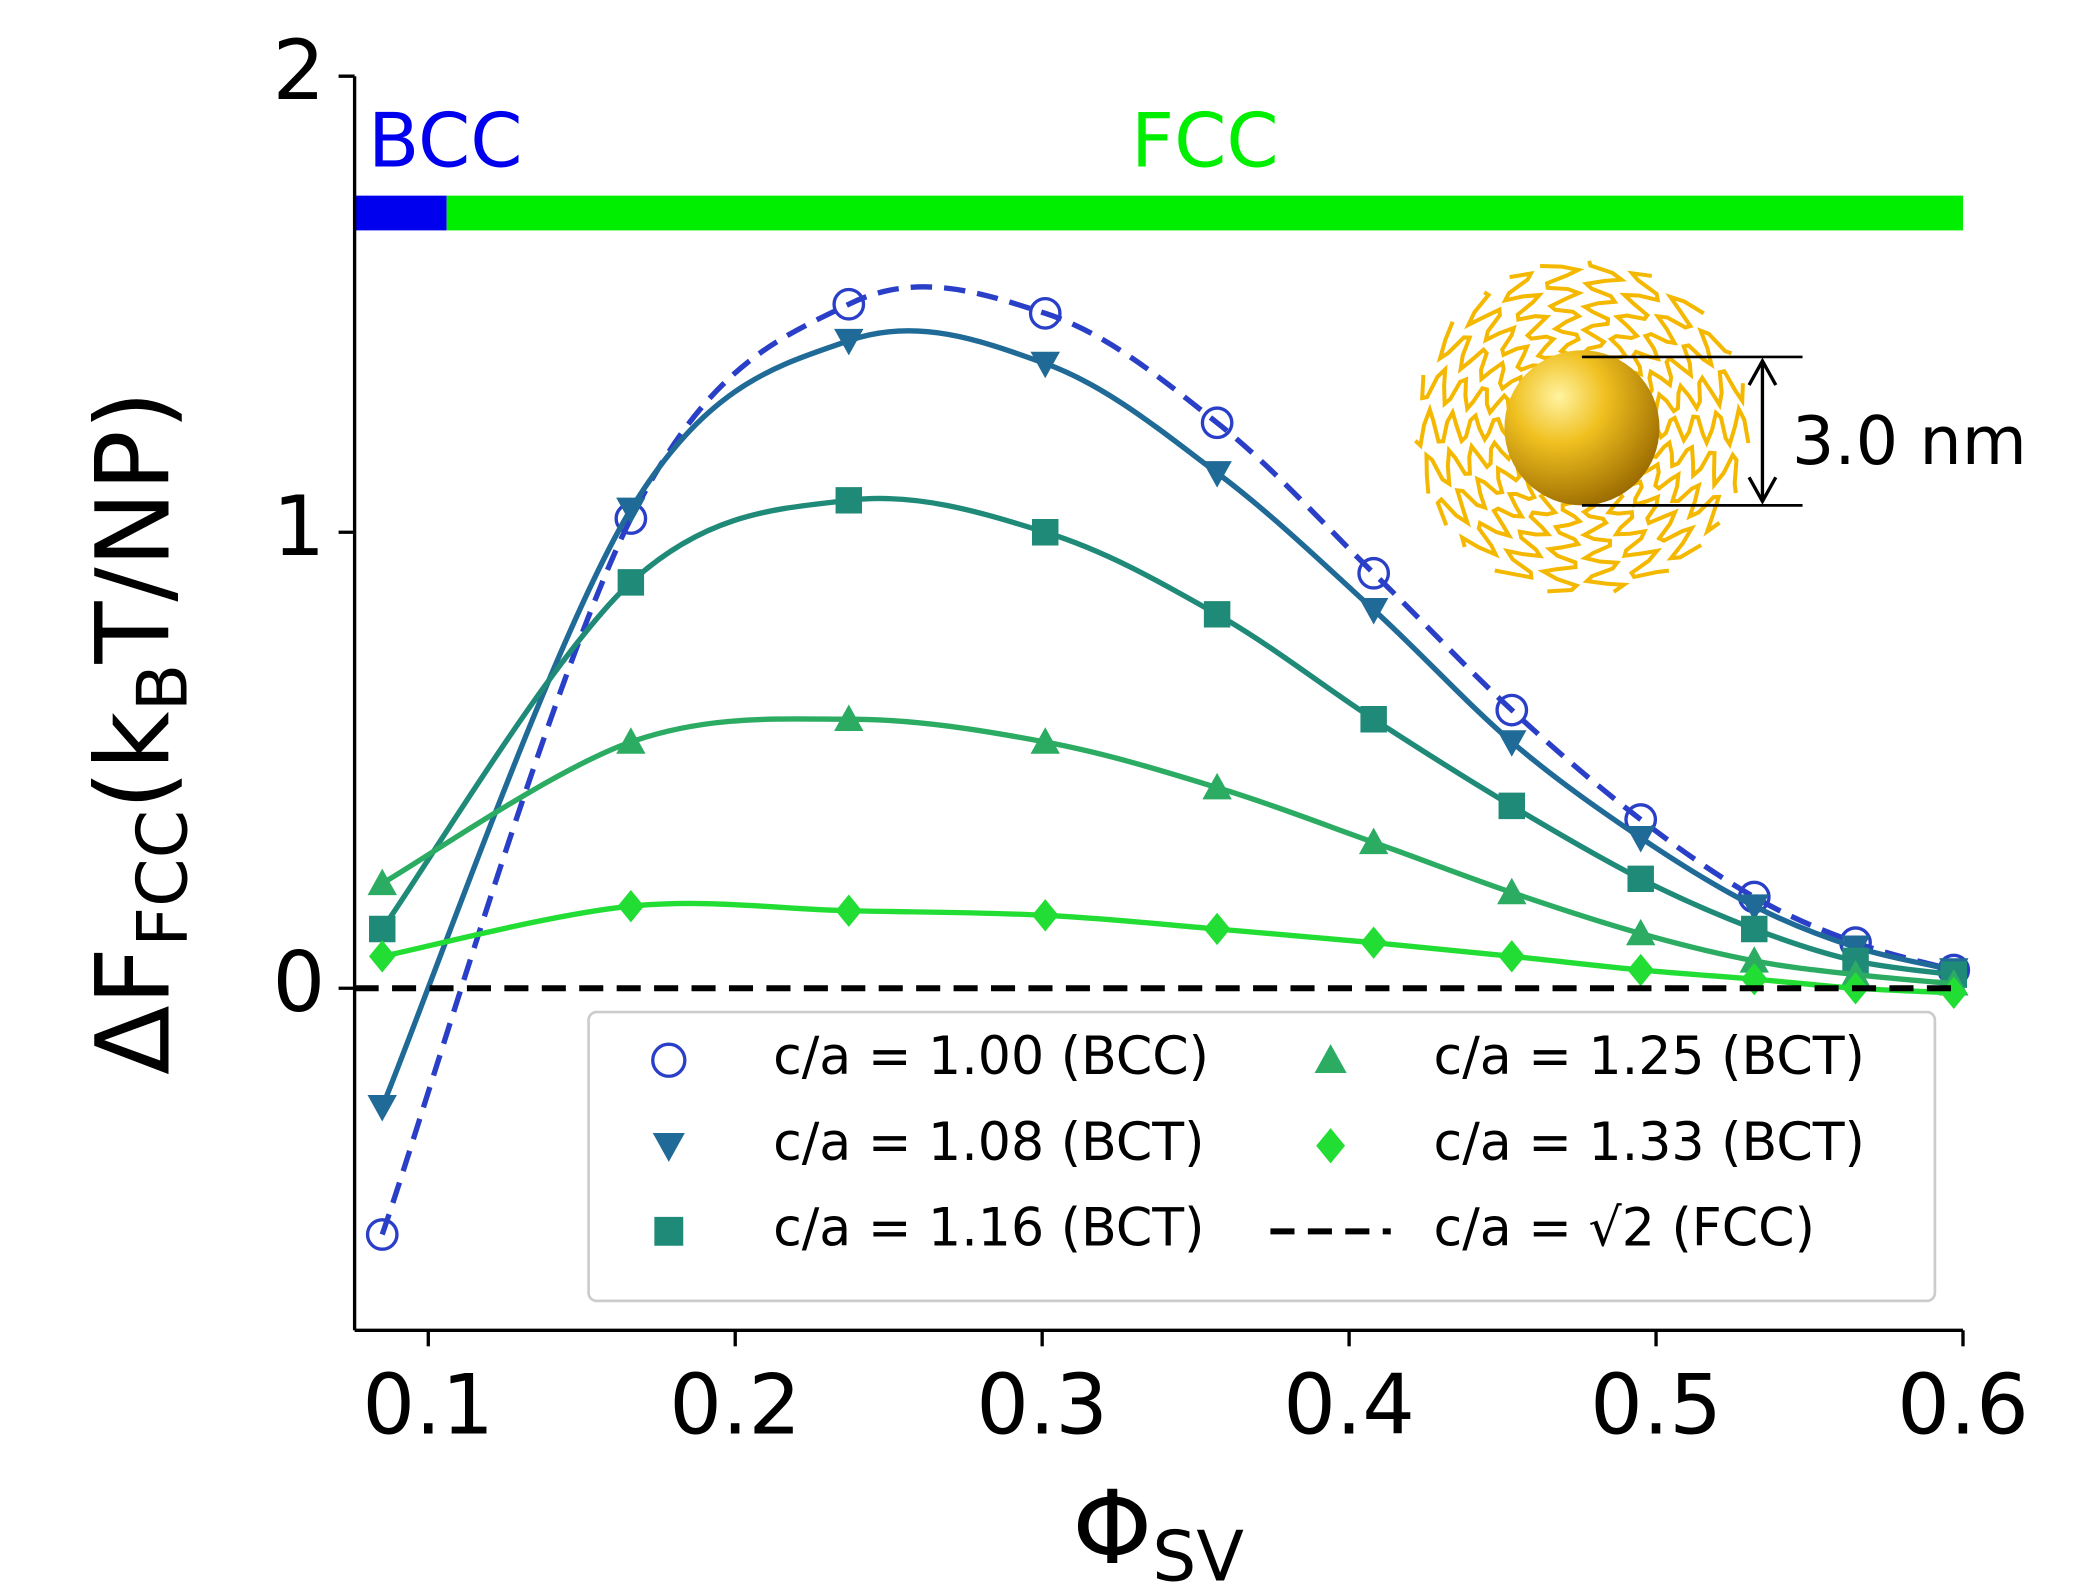 Image resolution: width=2097 pixels, height=1595 pixels. I want to click on legend-label: c/a = 1.00 (BCC), so click(991, 1057).